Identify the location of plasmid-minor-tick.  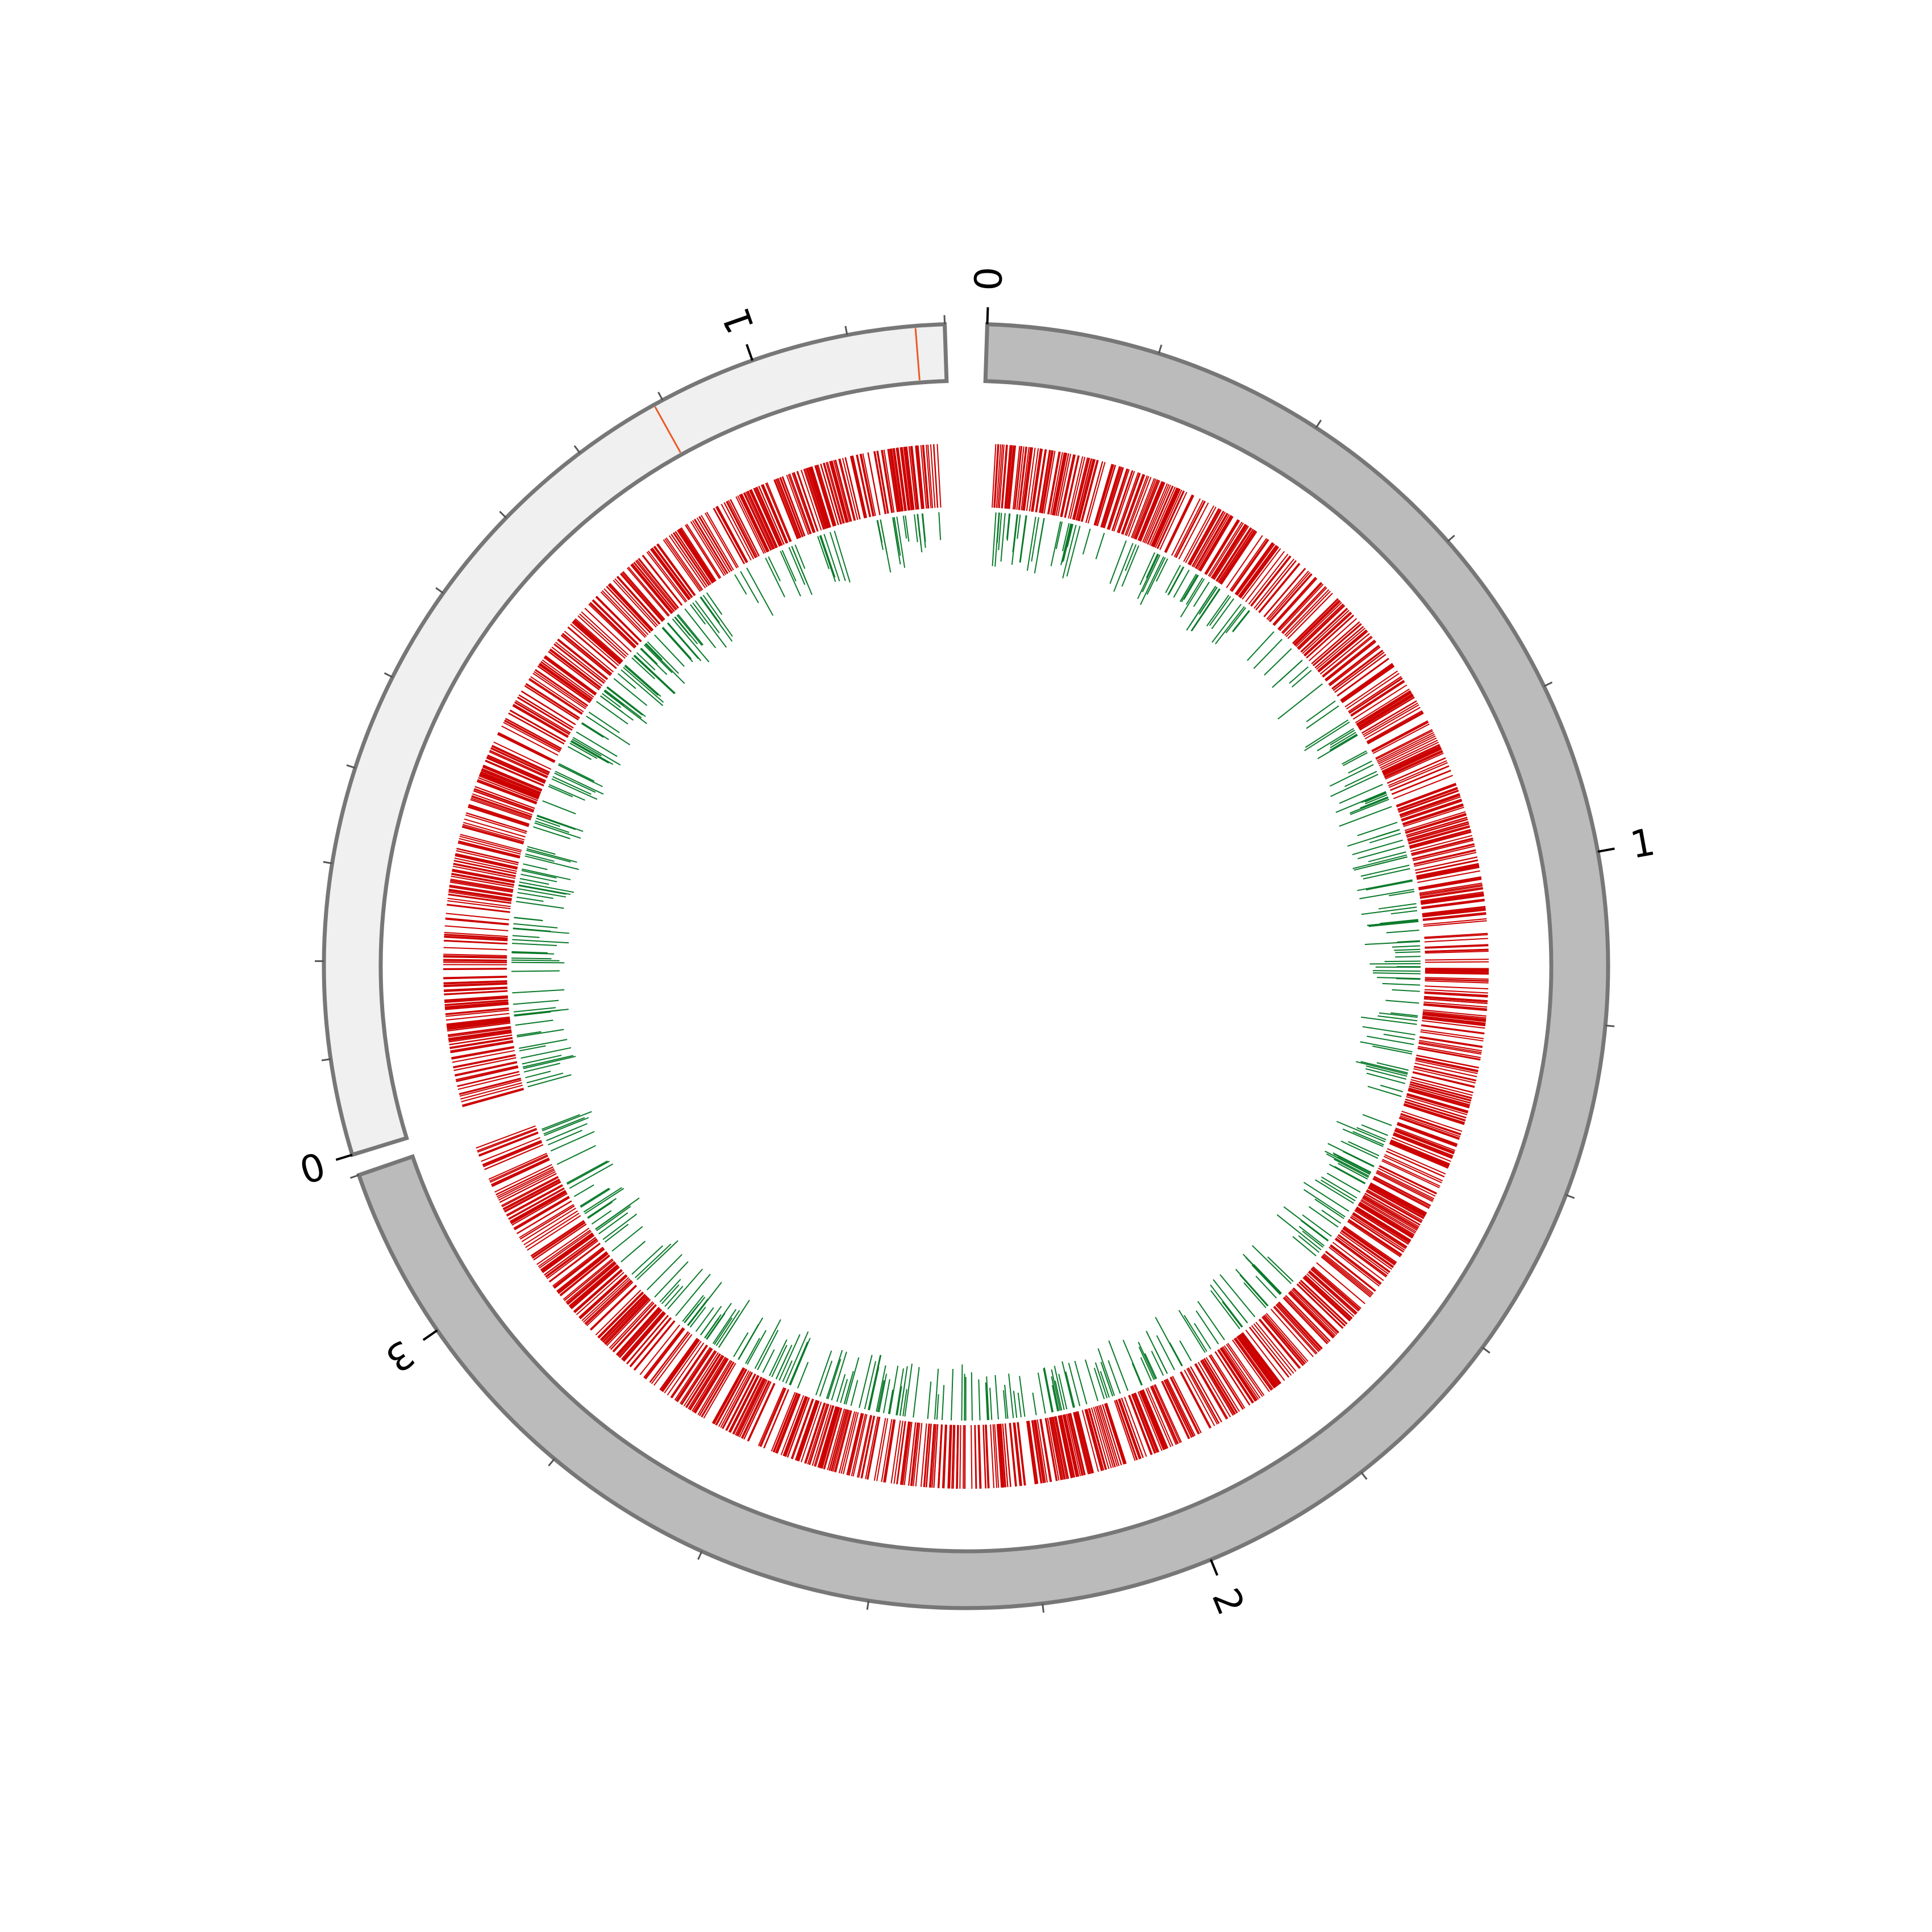
(351, 766).